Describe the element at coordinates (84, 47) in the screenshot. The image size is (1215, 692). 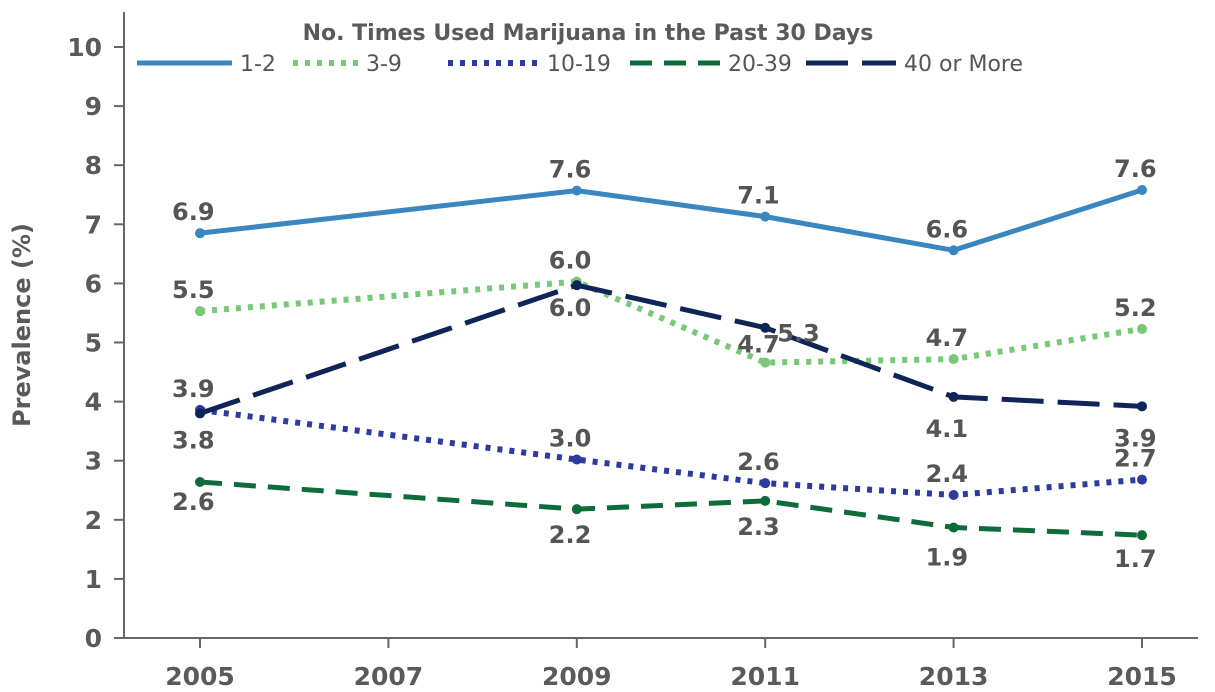
I see `y-tick-label: 10` at that location.